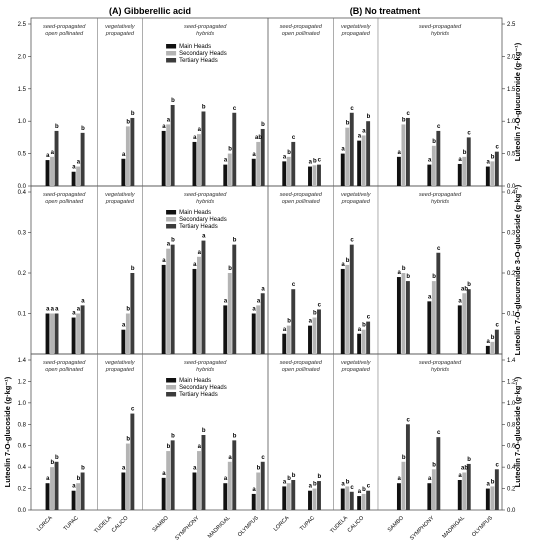  Describe the element at coordinates (248, 526) in the screenshot. I see `category-label: OLYMPUS` at that location.